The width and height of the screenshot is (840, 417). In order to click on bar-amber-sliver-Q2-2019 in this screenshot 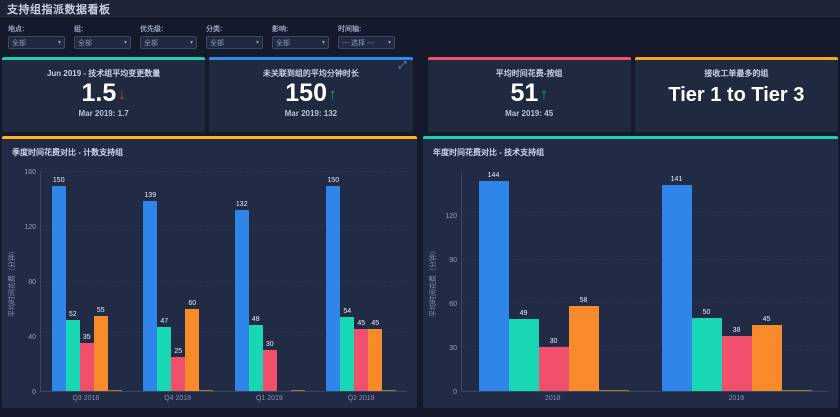, I will do `click(389, 390)`.